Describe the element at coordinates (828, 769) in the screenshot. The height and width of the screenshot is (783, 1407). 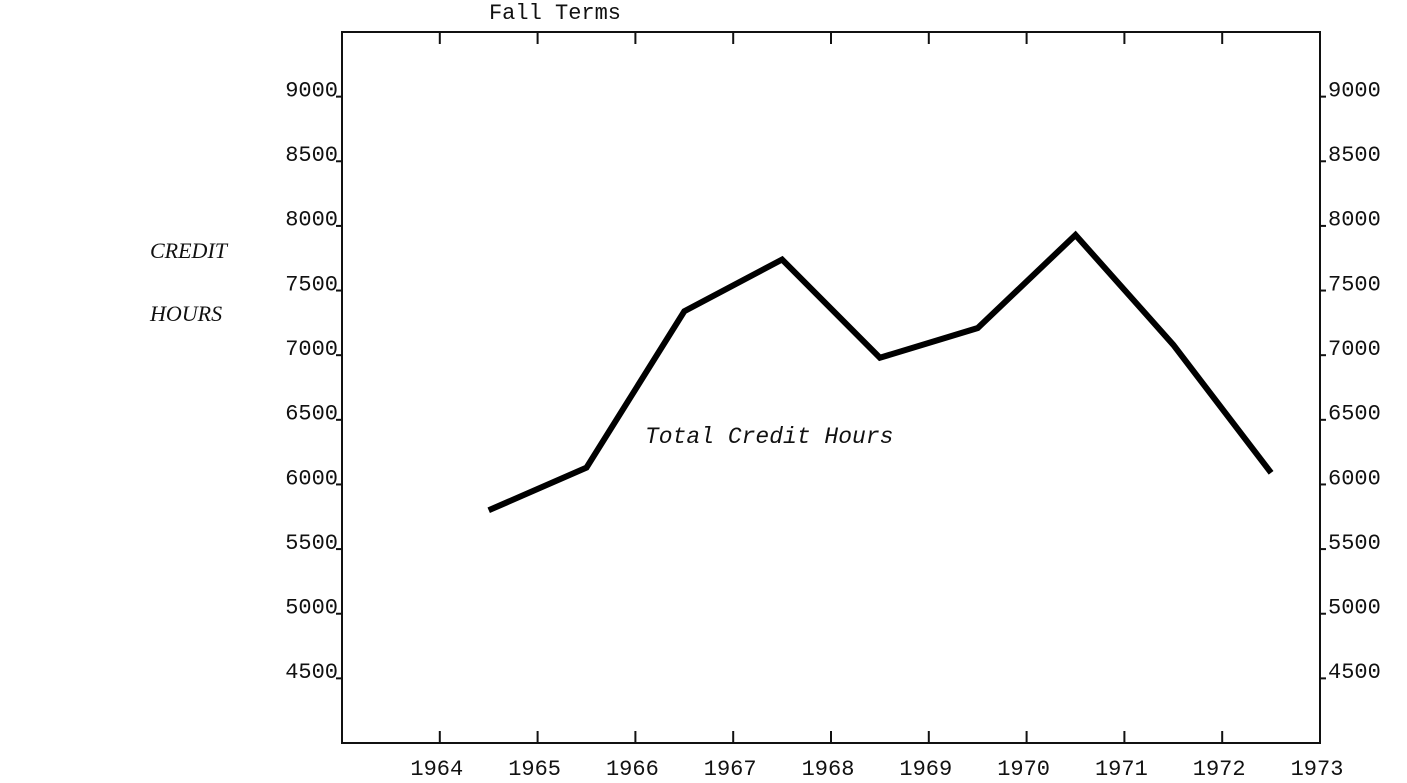
I see `x-tick-label: 1968` at that location.